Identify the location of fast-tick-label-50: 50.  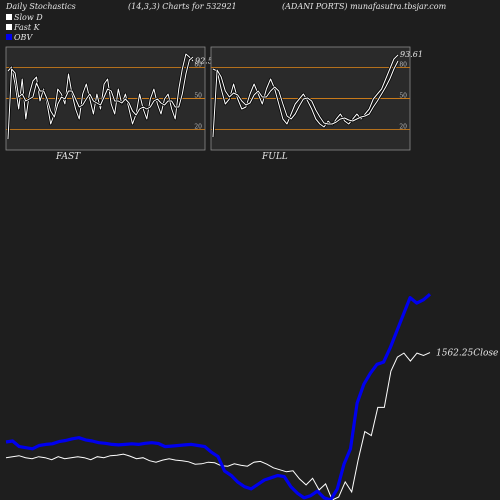
(198, 96).